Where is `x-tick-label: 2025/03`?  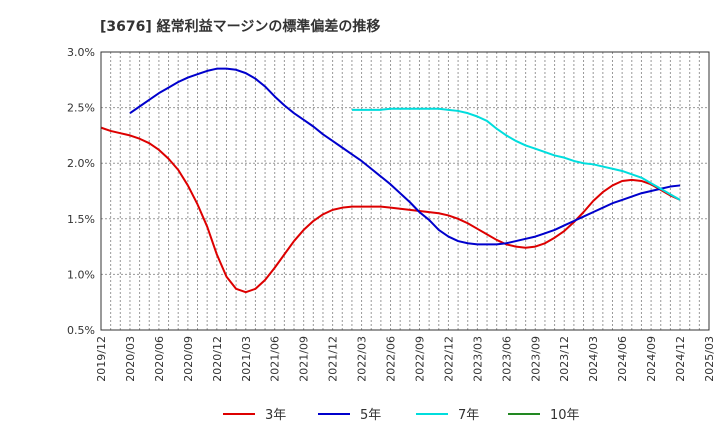
x-tick-label: 2025/03 is located at coordinates (709, 359).